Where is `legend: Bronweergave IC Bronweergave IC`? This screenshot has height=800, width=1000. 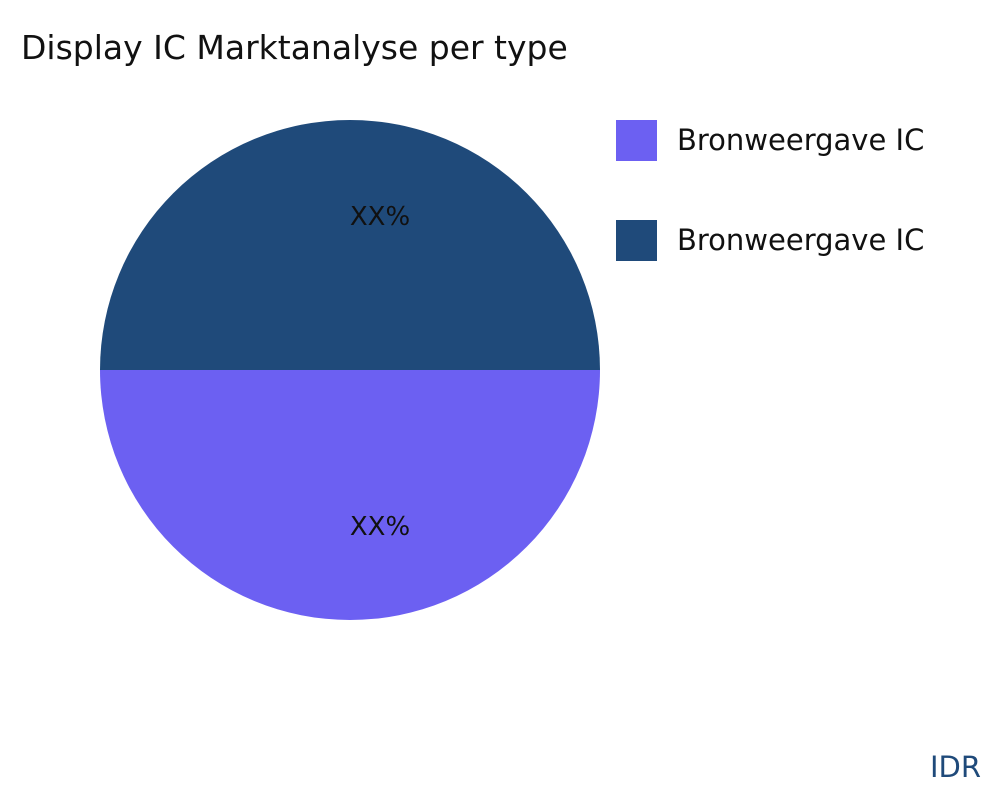 legend: Bronweergave IC Bronweergave IC is located at coordinates (770, 219).